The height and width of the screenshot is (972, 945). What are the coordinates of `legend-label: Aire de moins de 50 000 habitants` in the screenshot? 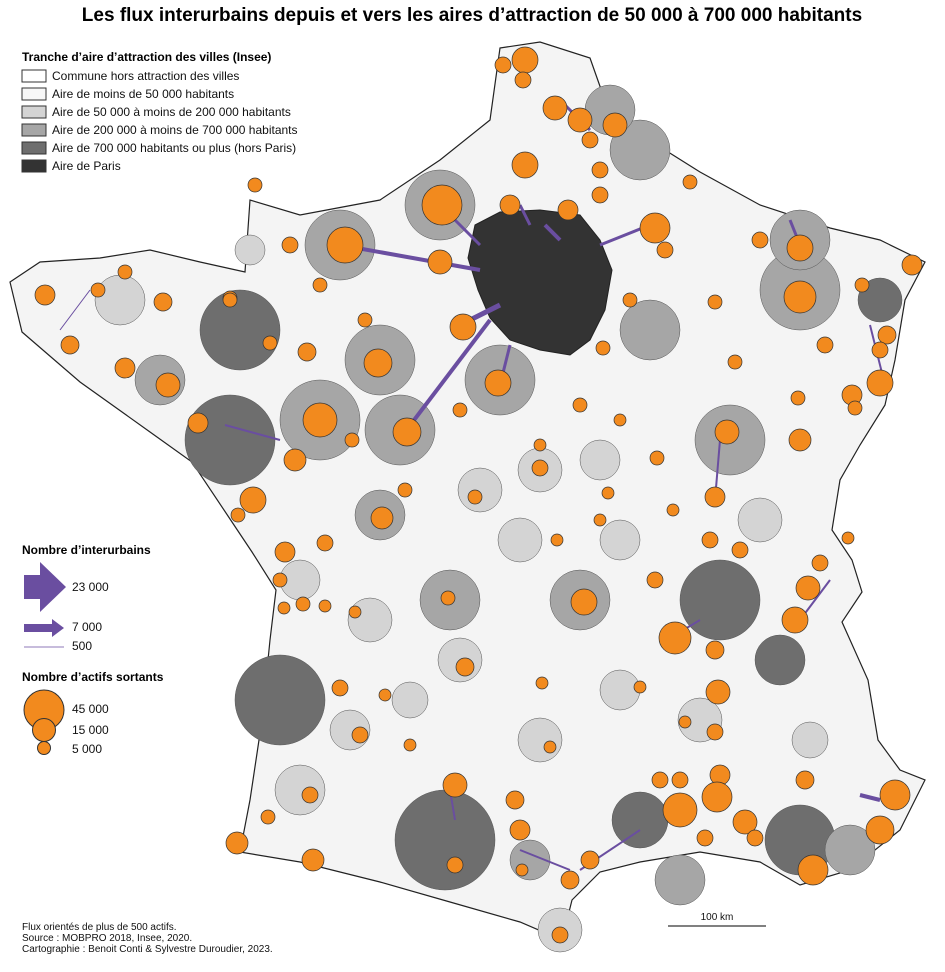 It's located at (143, 94).